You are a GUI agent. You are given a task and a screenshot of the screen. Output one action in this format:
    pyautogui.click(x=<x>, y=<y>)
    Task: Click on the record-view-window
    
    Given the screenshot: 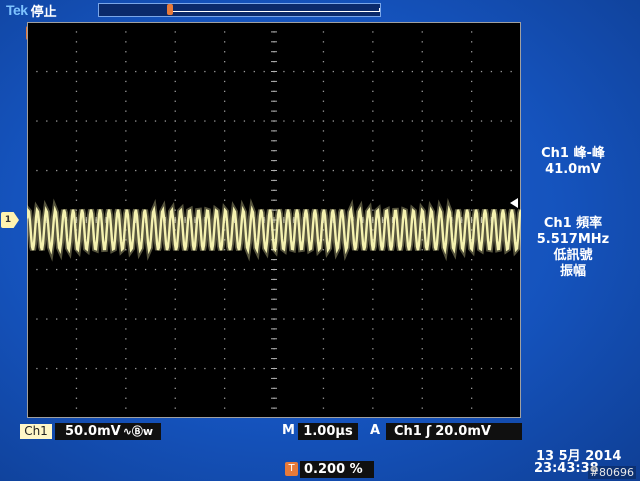 What is the action you would take?
    pyautogui.click(x=274, y=10)
    